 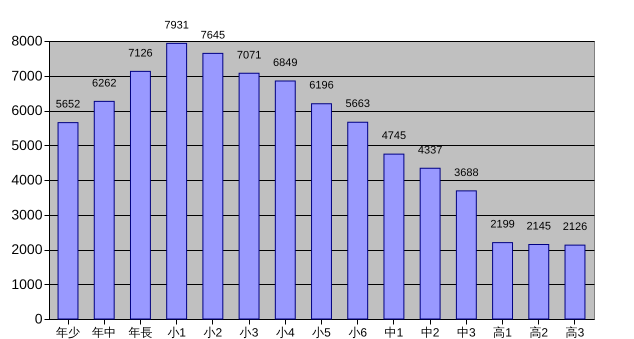 I want to click on data-label: 5652, so click(x=68, y=104).